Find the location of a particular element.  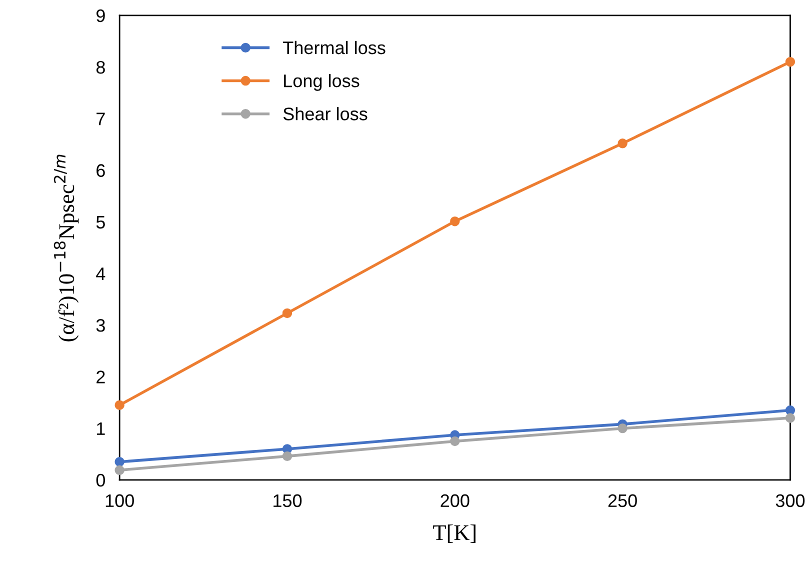

y-tick-label: 6 is located at coordinates (100, 170).